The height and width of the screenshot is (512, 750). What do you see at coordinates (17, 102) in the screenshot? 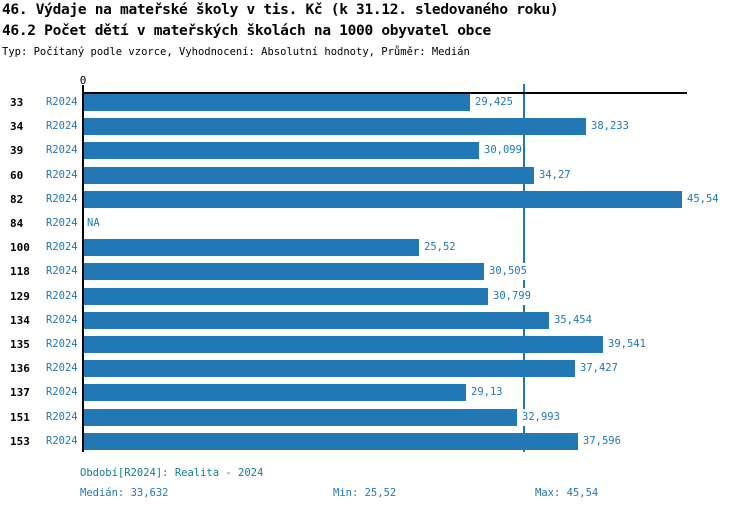
I see `row-category-label: 33` at bounding box center [17, 102].